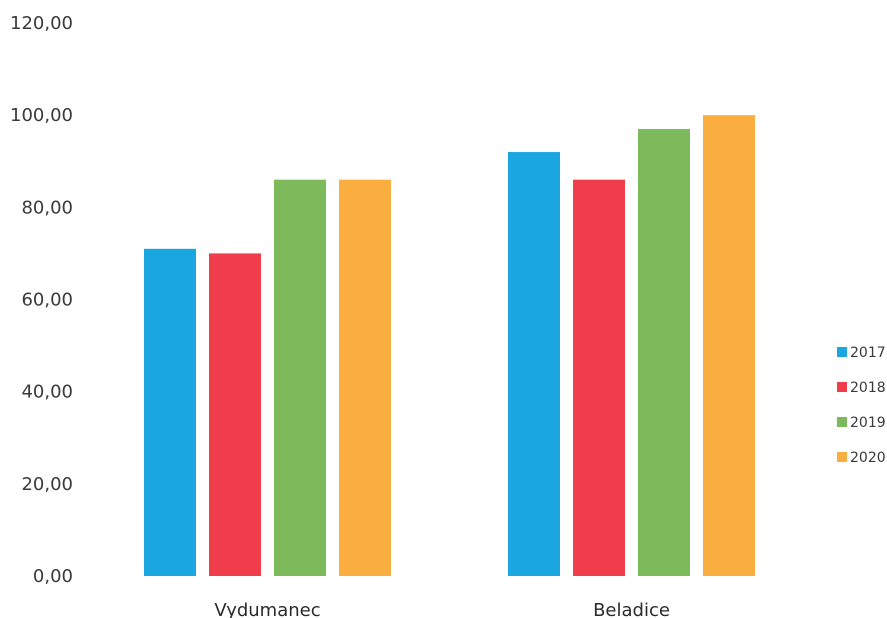 This screenshot has width=887, height=618. What do you see at coordinates (235, 414) in the screenshot?
I see `bar-2018-vydumanec` at bounding box center [235, 414].